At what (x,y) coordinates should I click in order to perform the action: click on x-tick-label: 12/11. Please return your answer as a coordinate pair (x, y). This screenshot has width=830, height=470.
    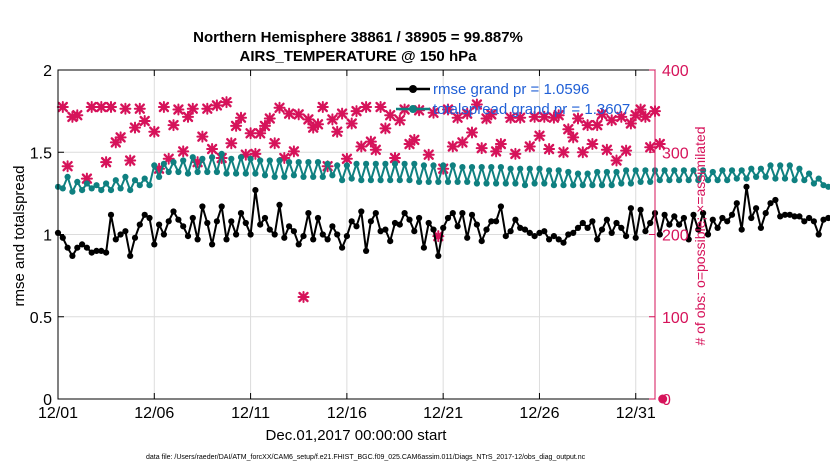
    Looking at the image, I should click on (250, 413).